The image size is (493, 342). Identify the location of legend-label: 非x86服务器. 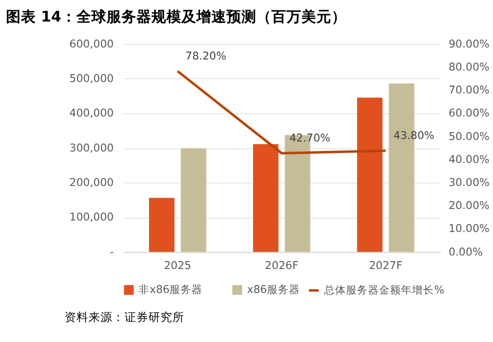
(170, 289).